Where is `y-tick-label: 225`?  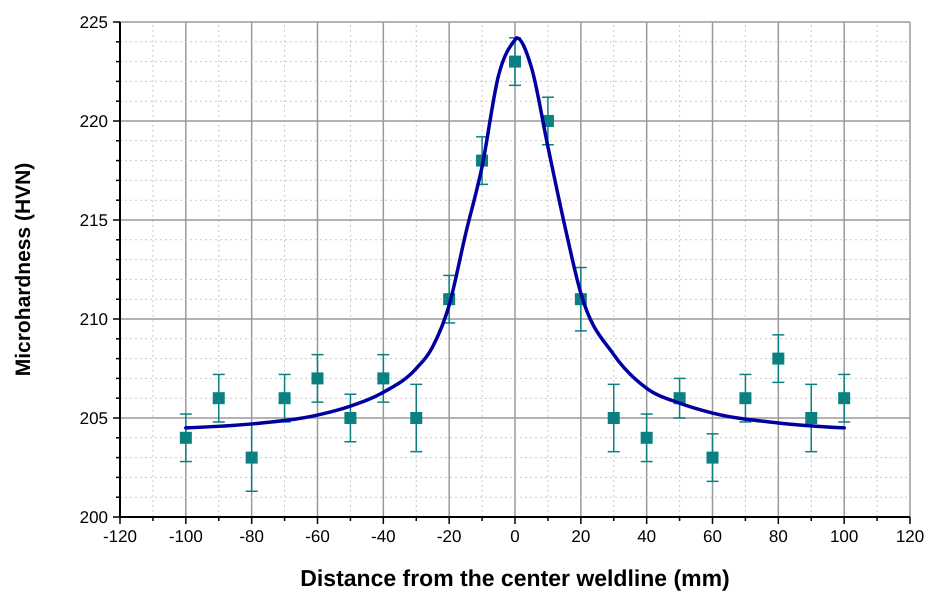 y-tick-label: 225 is located at coordinates (94, 22).